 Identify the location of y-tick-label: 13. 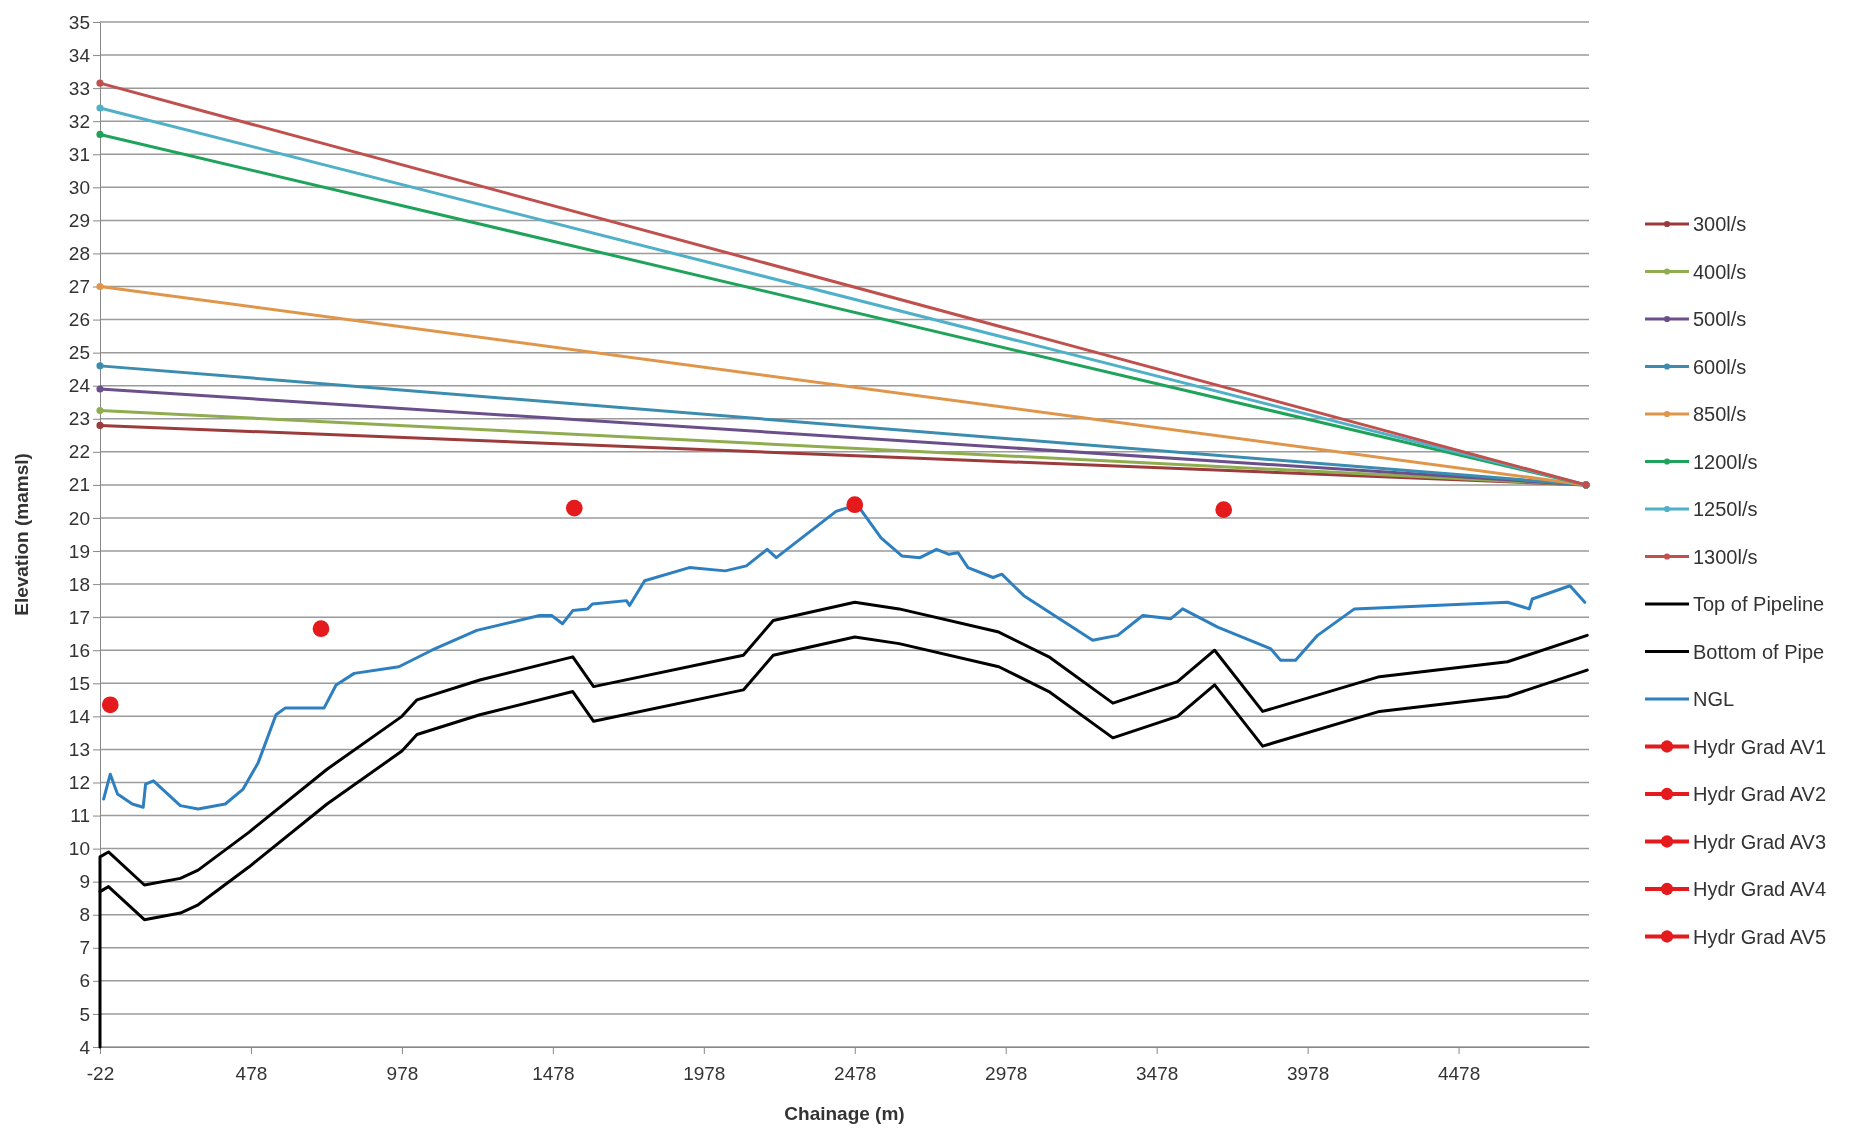
(79, 749).